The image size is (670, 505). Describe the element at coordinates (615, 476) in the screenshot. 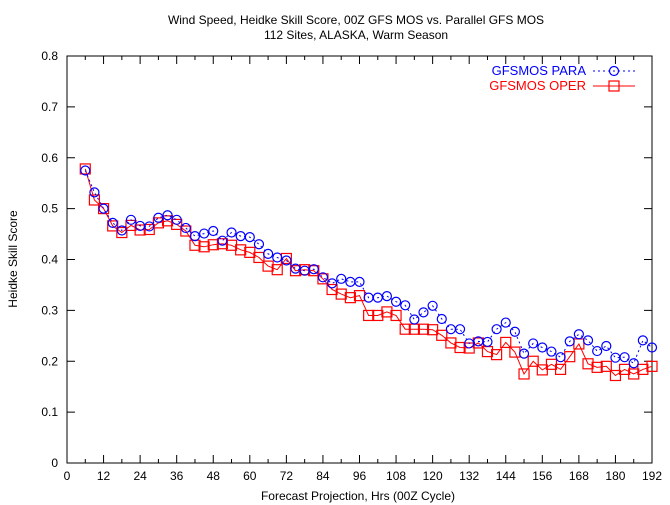

I see `x-tick-label: 180` at that location.